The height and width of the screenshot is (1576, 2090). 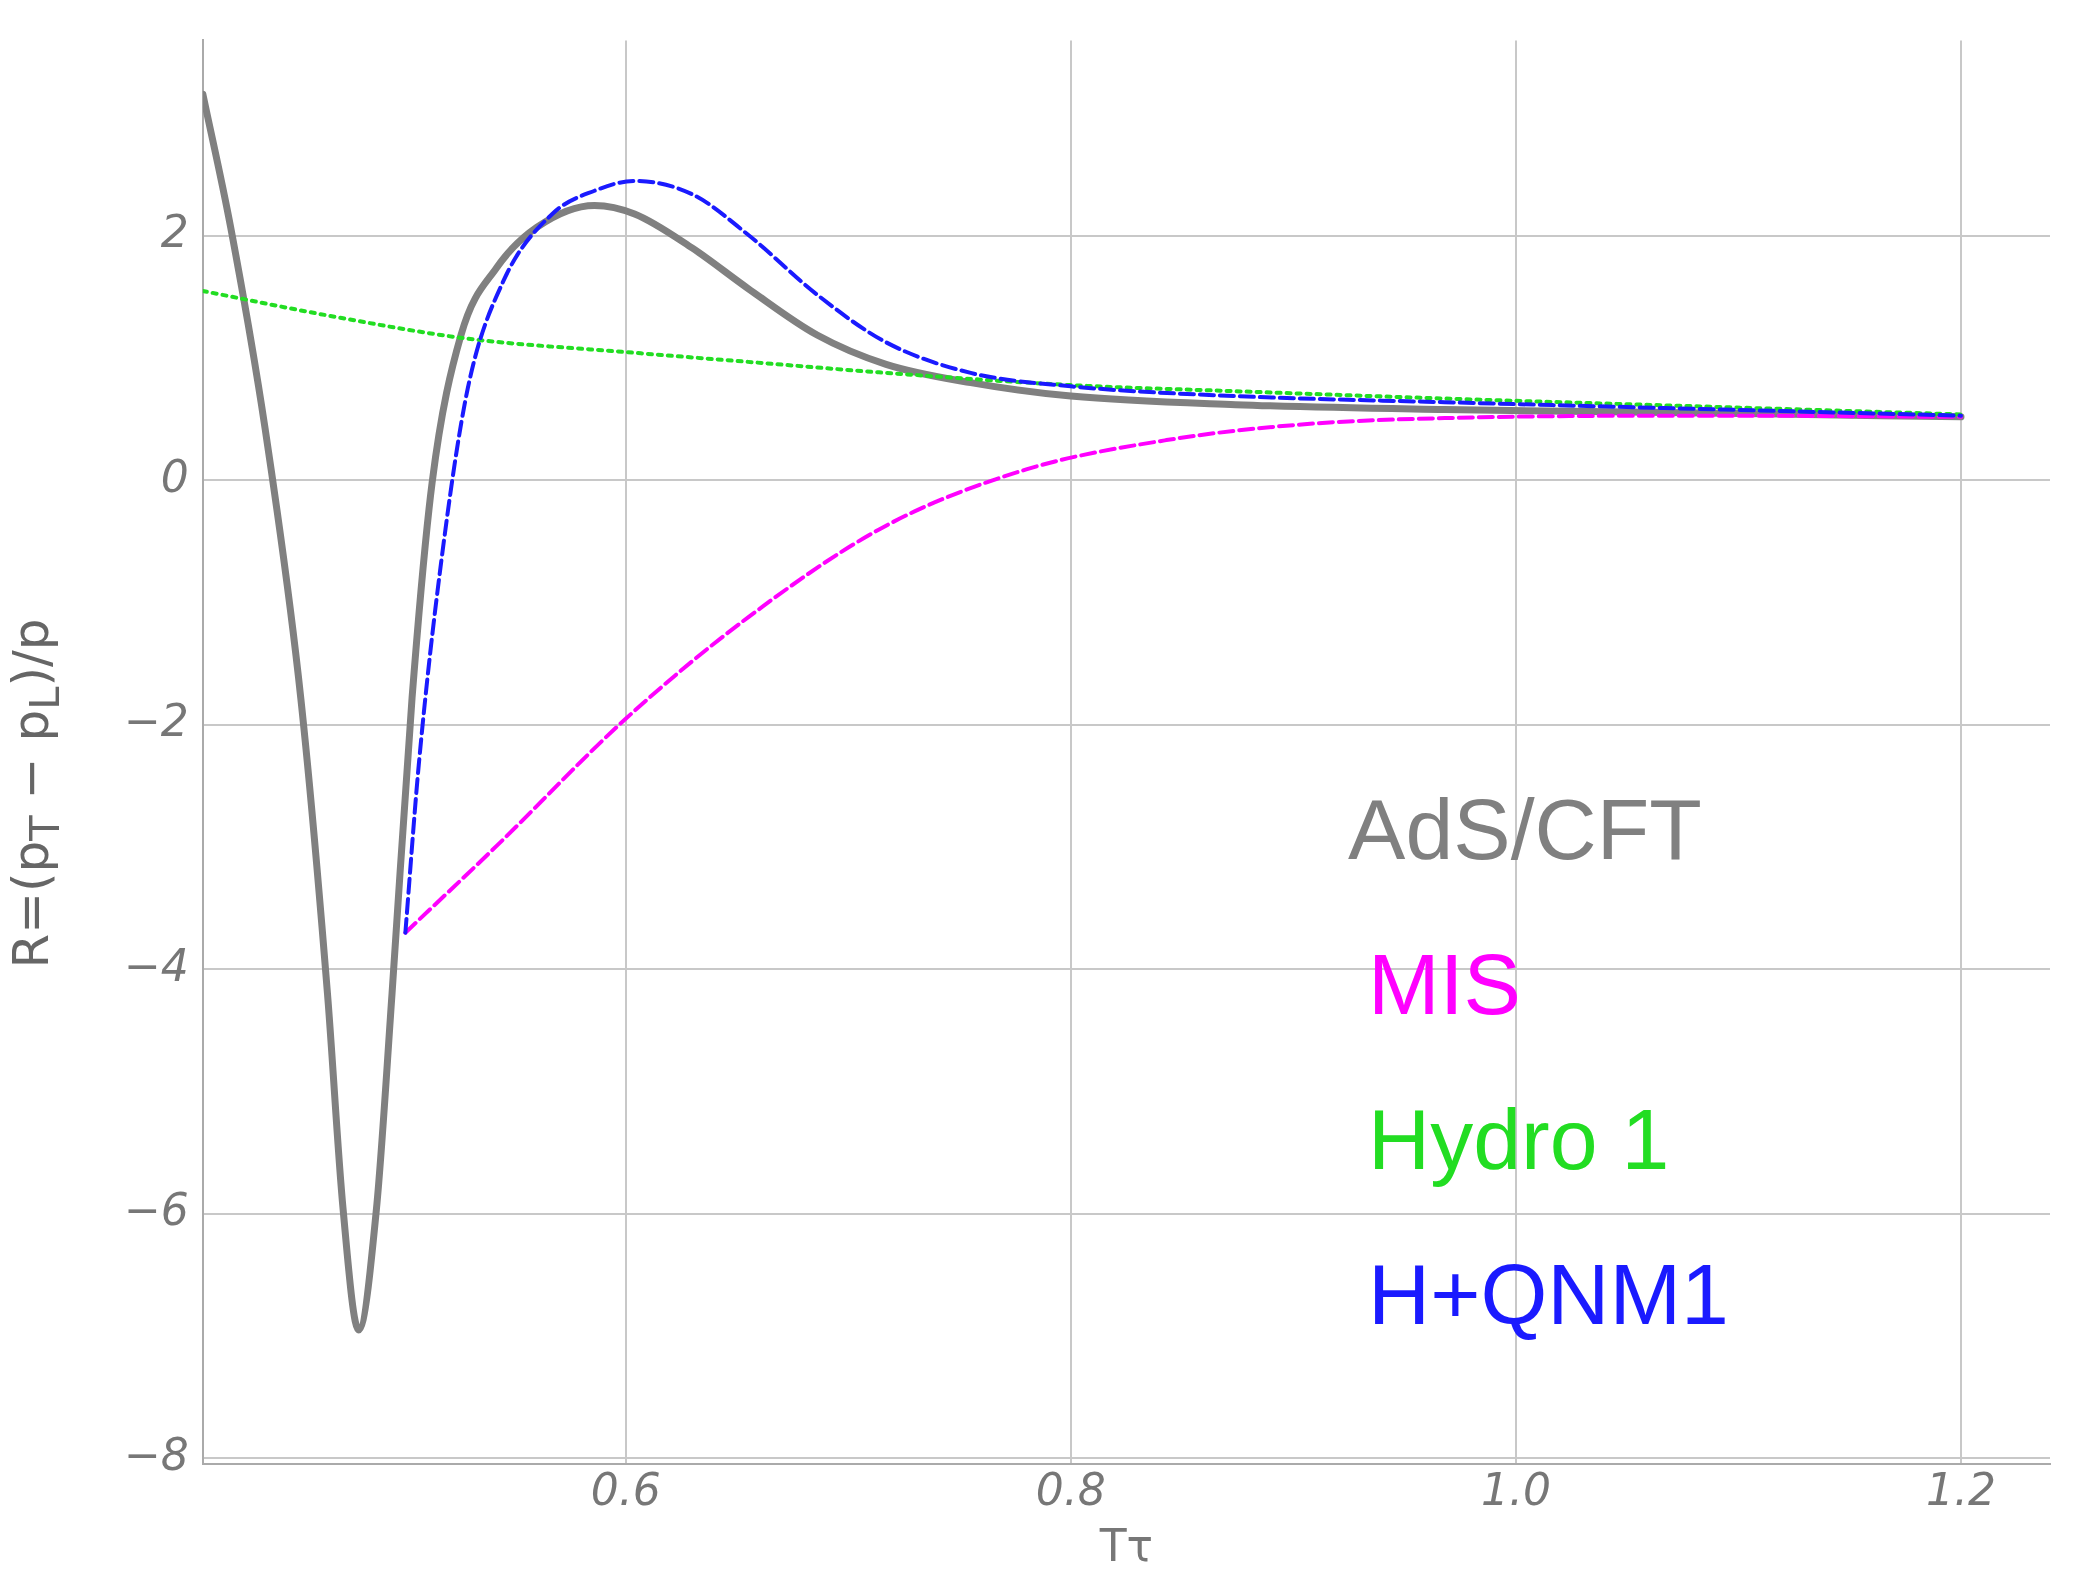 What do you see at coordinates (174, 476) in the screenshot?
I see `y-tick-label: 0` at bounding box center [174, 476].